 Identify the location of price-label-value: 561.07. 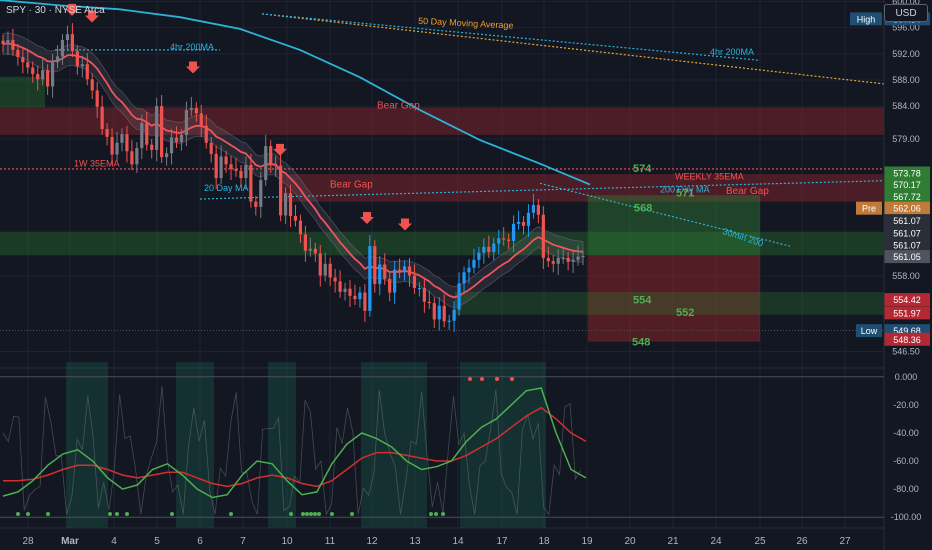
(907, 234).